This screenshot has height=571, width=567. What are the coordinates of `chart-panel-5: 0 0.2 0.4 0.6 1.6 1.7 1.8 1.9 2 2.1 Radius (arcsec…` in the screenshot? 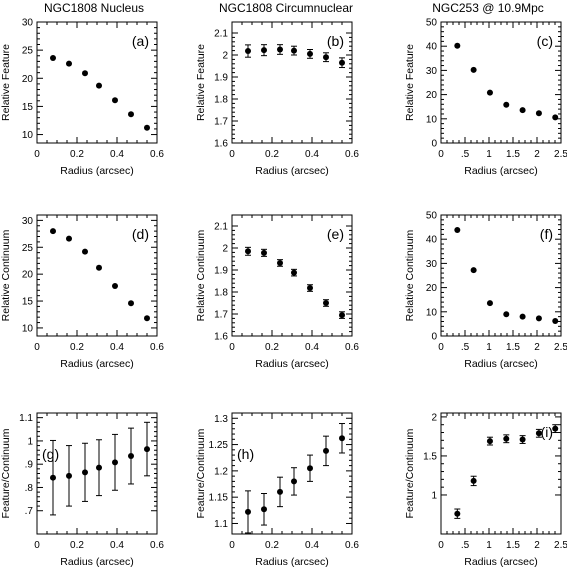 It's located at (277, 292).